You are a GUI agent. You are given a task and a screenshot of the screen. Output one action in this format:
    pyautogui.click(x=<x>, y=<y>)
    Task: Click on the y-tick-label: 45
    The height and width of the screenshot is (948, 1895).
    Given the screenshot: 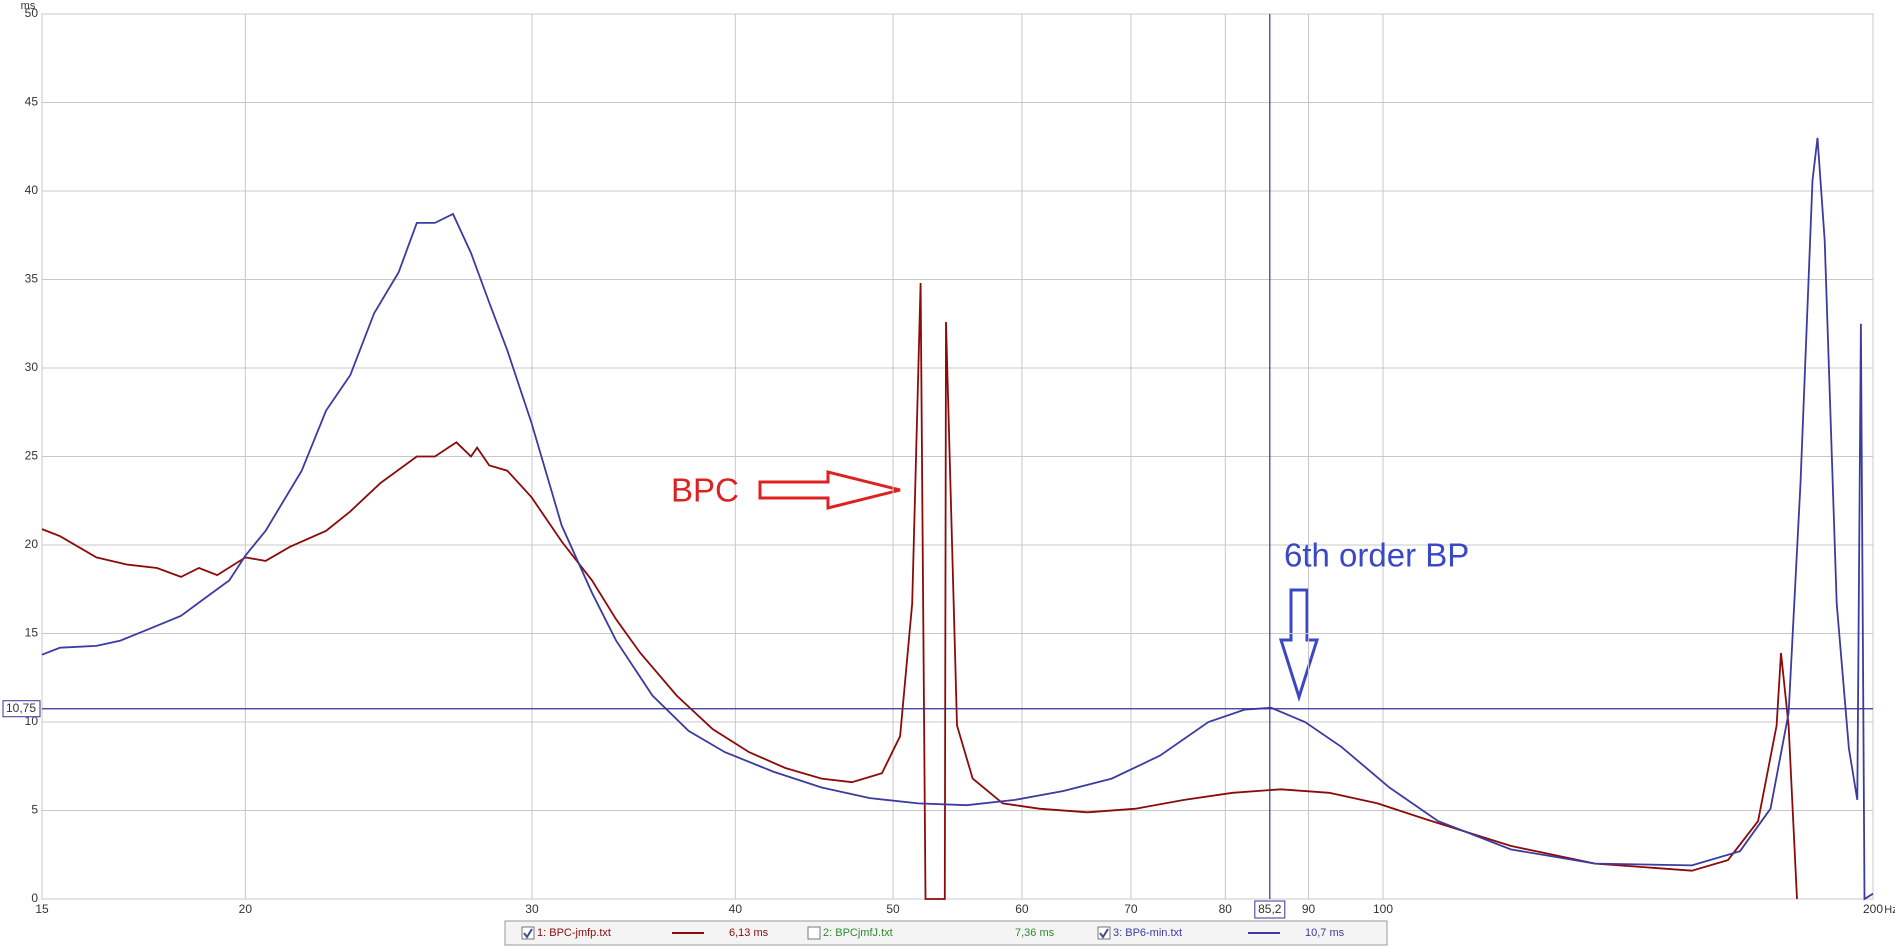 What is the action you would take?
    pyautogui.click(x=32, y=102)
    